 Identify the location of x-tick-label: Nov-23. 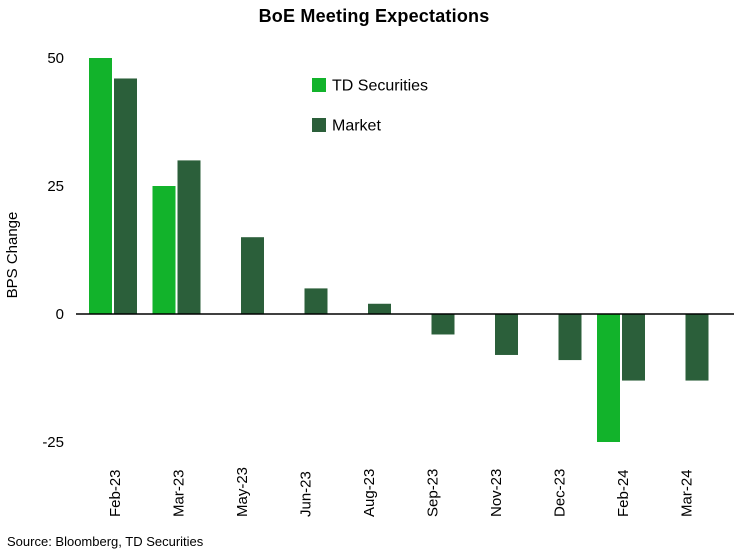
(496, 493).